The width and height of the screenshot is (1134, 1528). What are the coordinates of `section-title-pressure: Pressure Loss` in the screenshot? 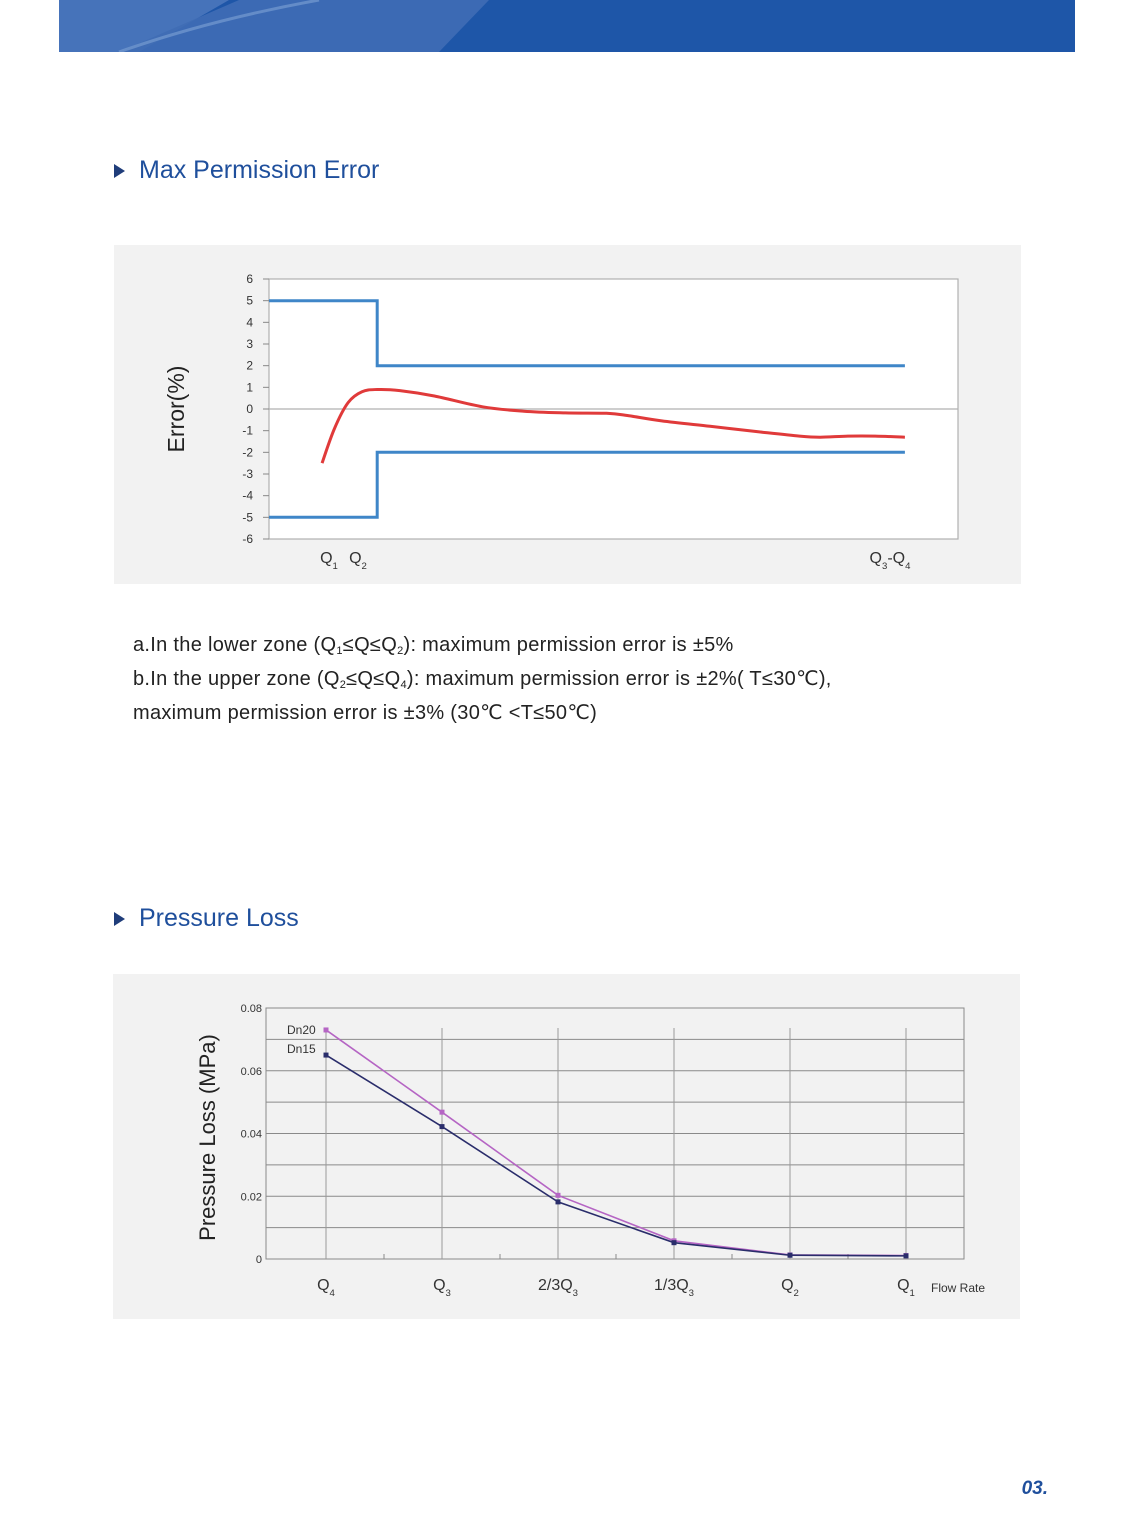 It's located at (206, 918).